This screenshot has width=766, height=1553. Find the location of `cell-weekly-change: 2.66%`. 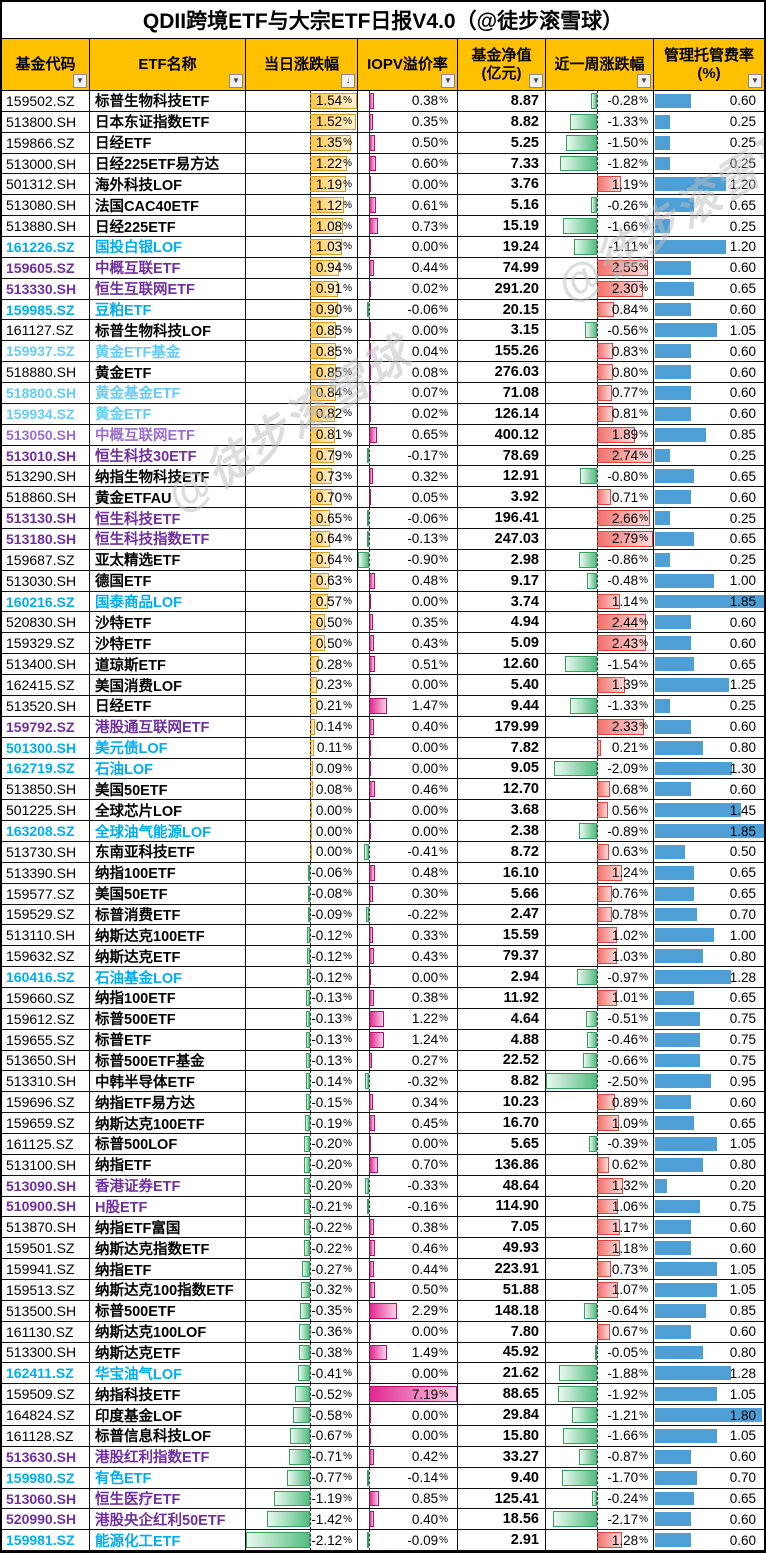

cell-weekly-change: 2.66% is located at coordinates (600, 519).